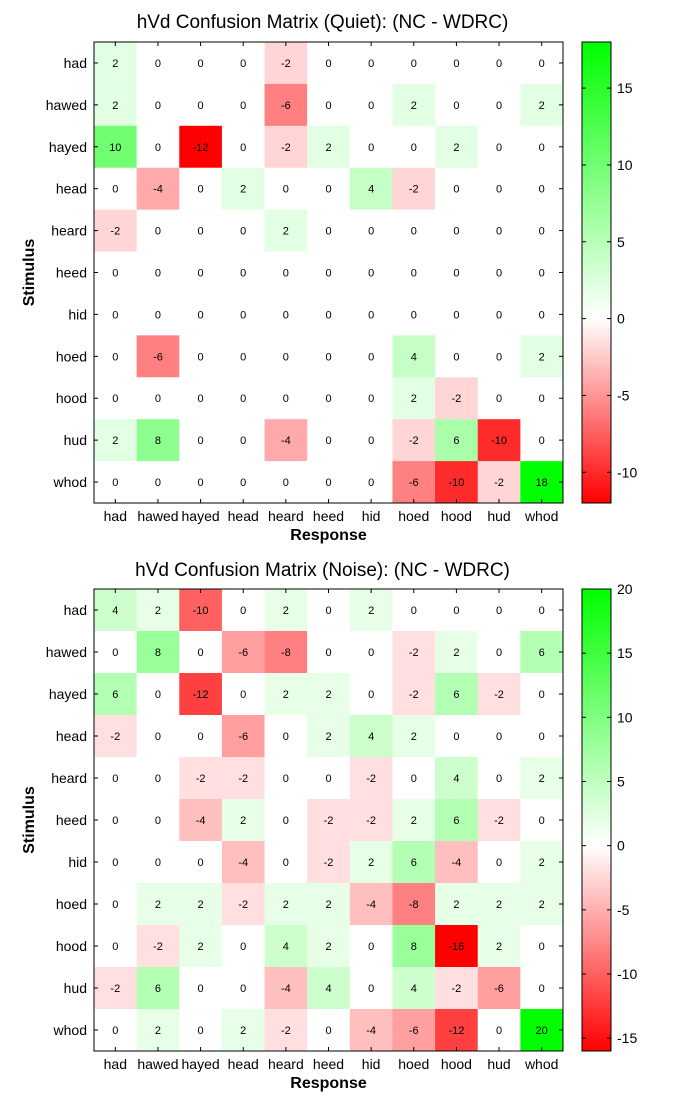 This screenshot has width=697, height=1100. What do you see at coordinates (71, 273) in the screenshot?
I see `y-tick-label: heed` at bounding box center [71, 273].